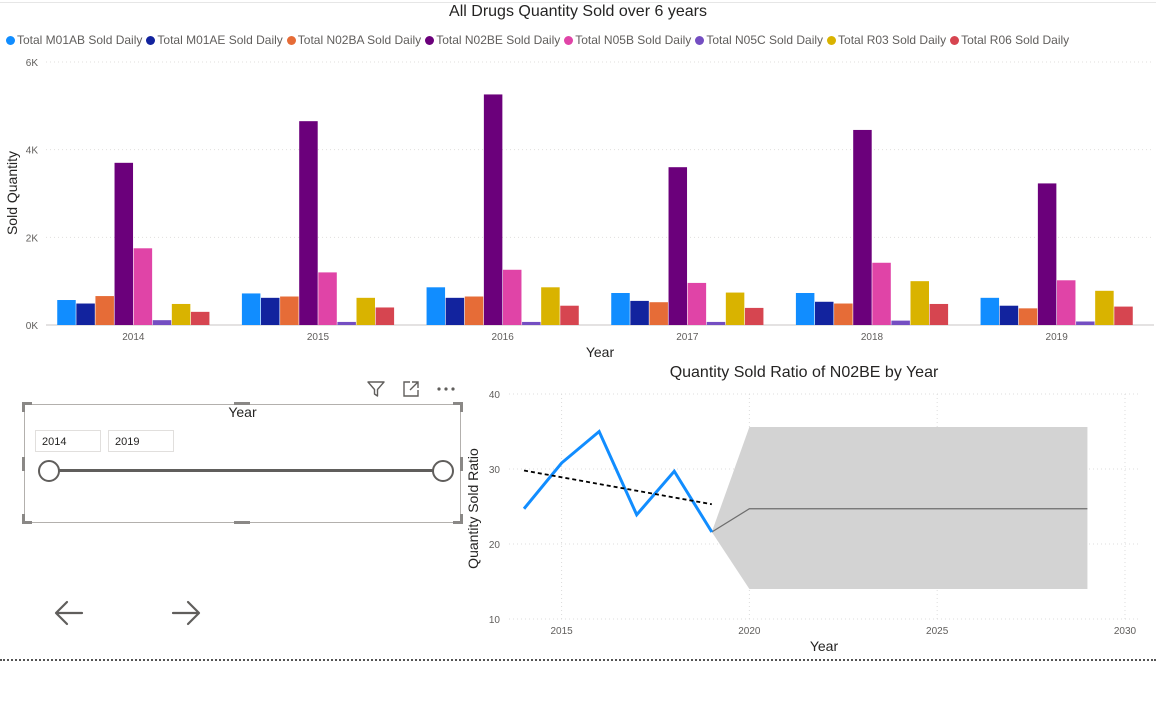  What do you see at coordinates (69, 613) in the screenshot?
I see `arrow-left-icon` at bounding box center [69, 613].